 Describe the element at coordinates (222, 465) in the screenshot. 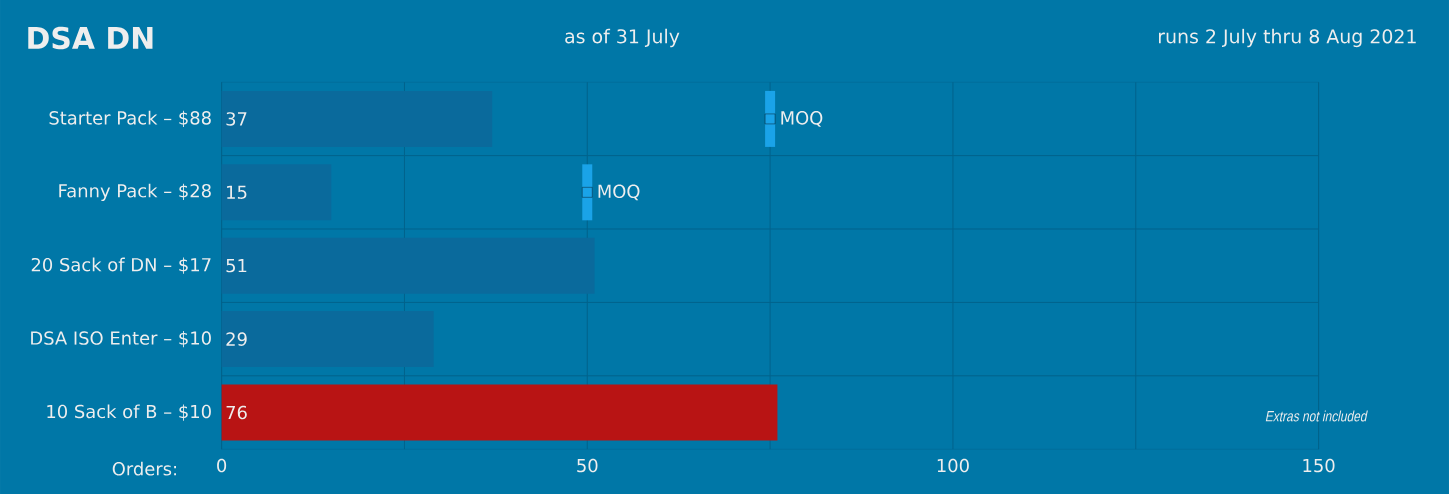

I see `x-tick-label: 0` at that location.